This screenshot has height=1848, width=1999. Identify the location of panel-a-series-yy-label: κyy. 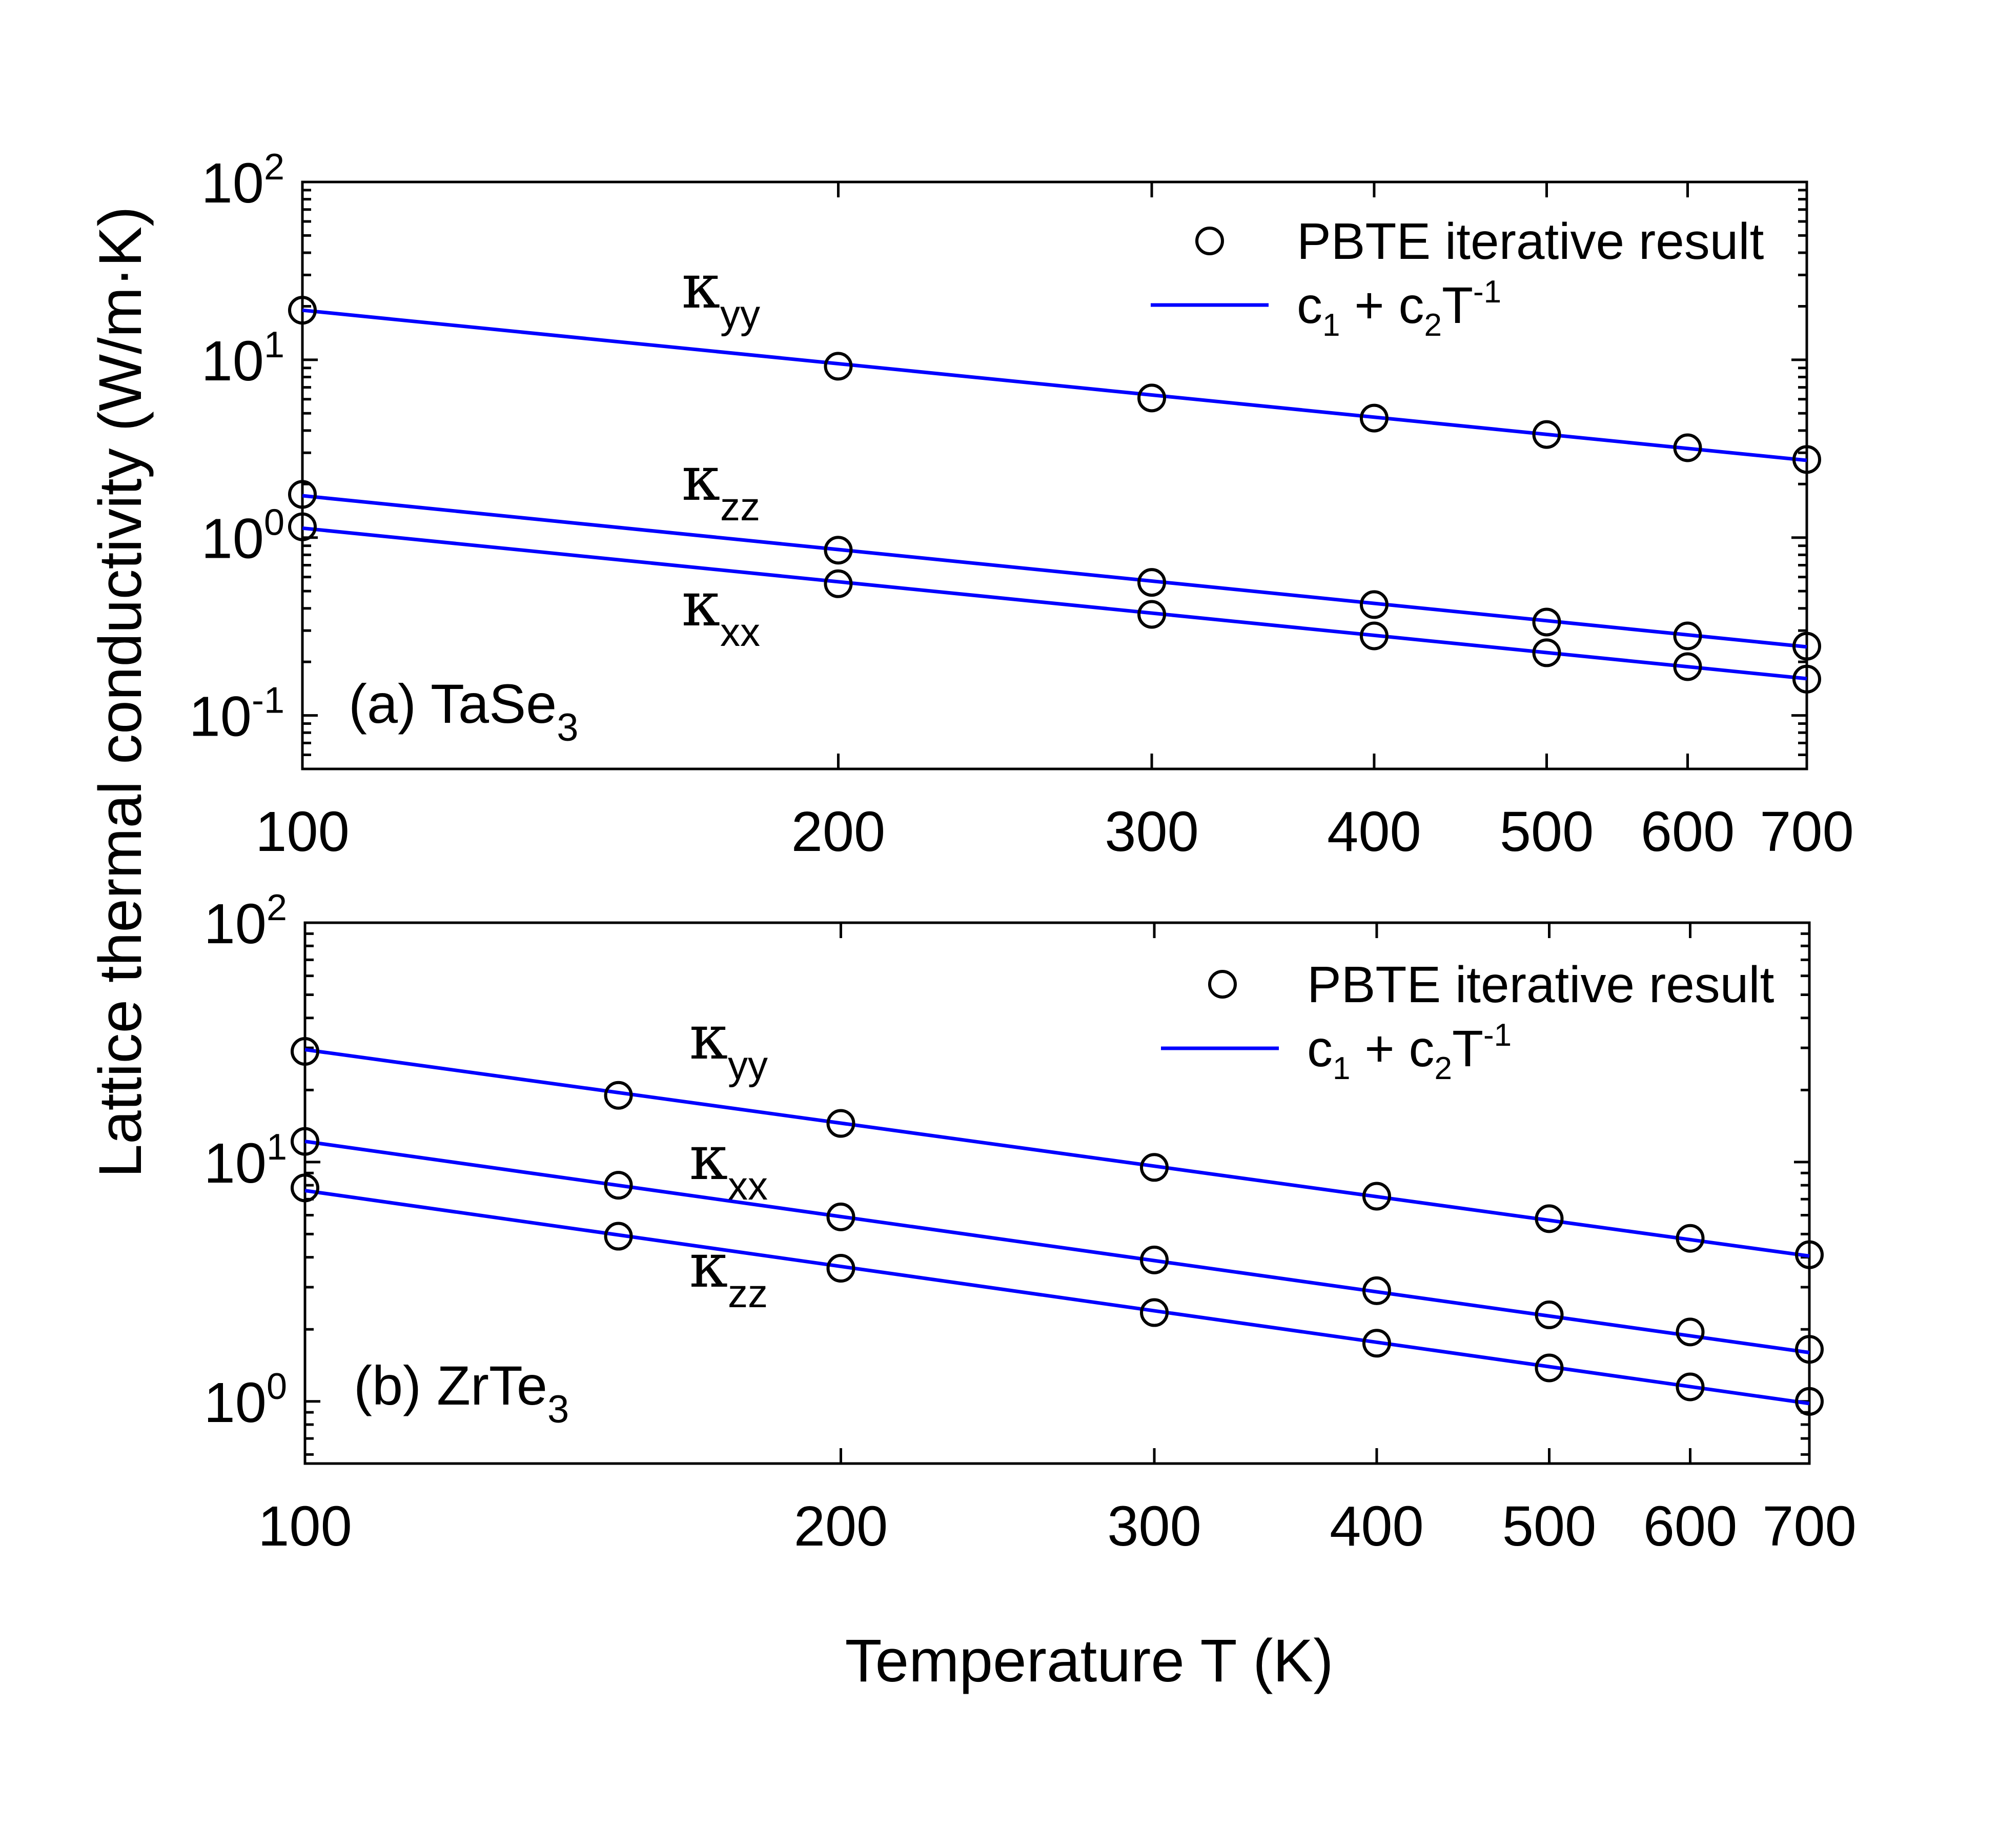
(721, 294).